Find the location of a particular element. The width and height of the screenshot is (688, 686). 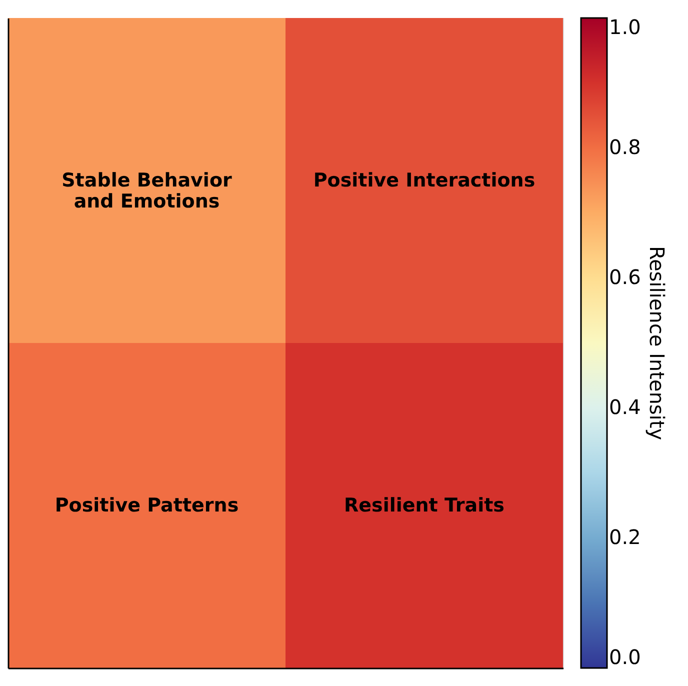

color-bar-label: 0.6 is located at coordinates (625, 277).